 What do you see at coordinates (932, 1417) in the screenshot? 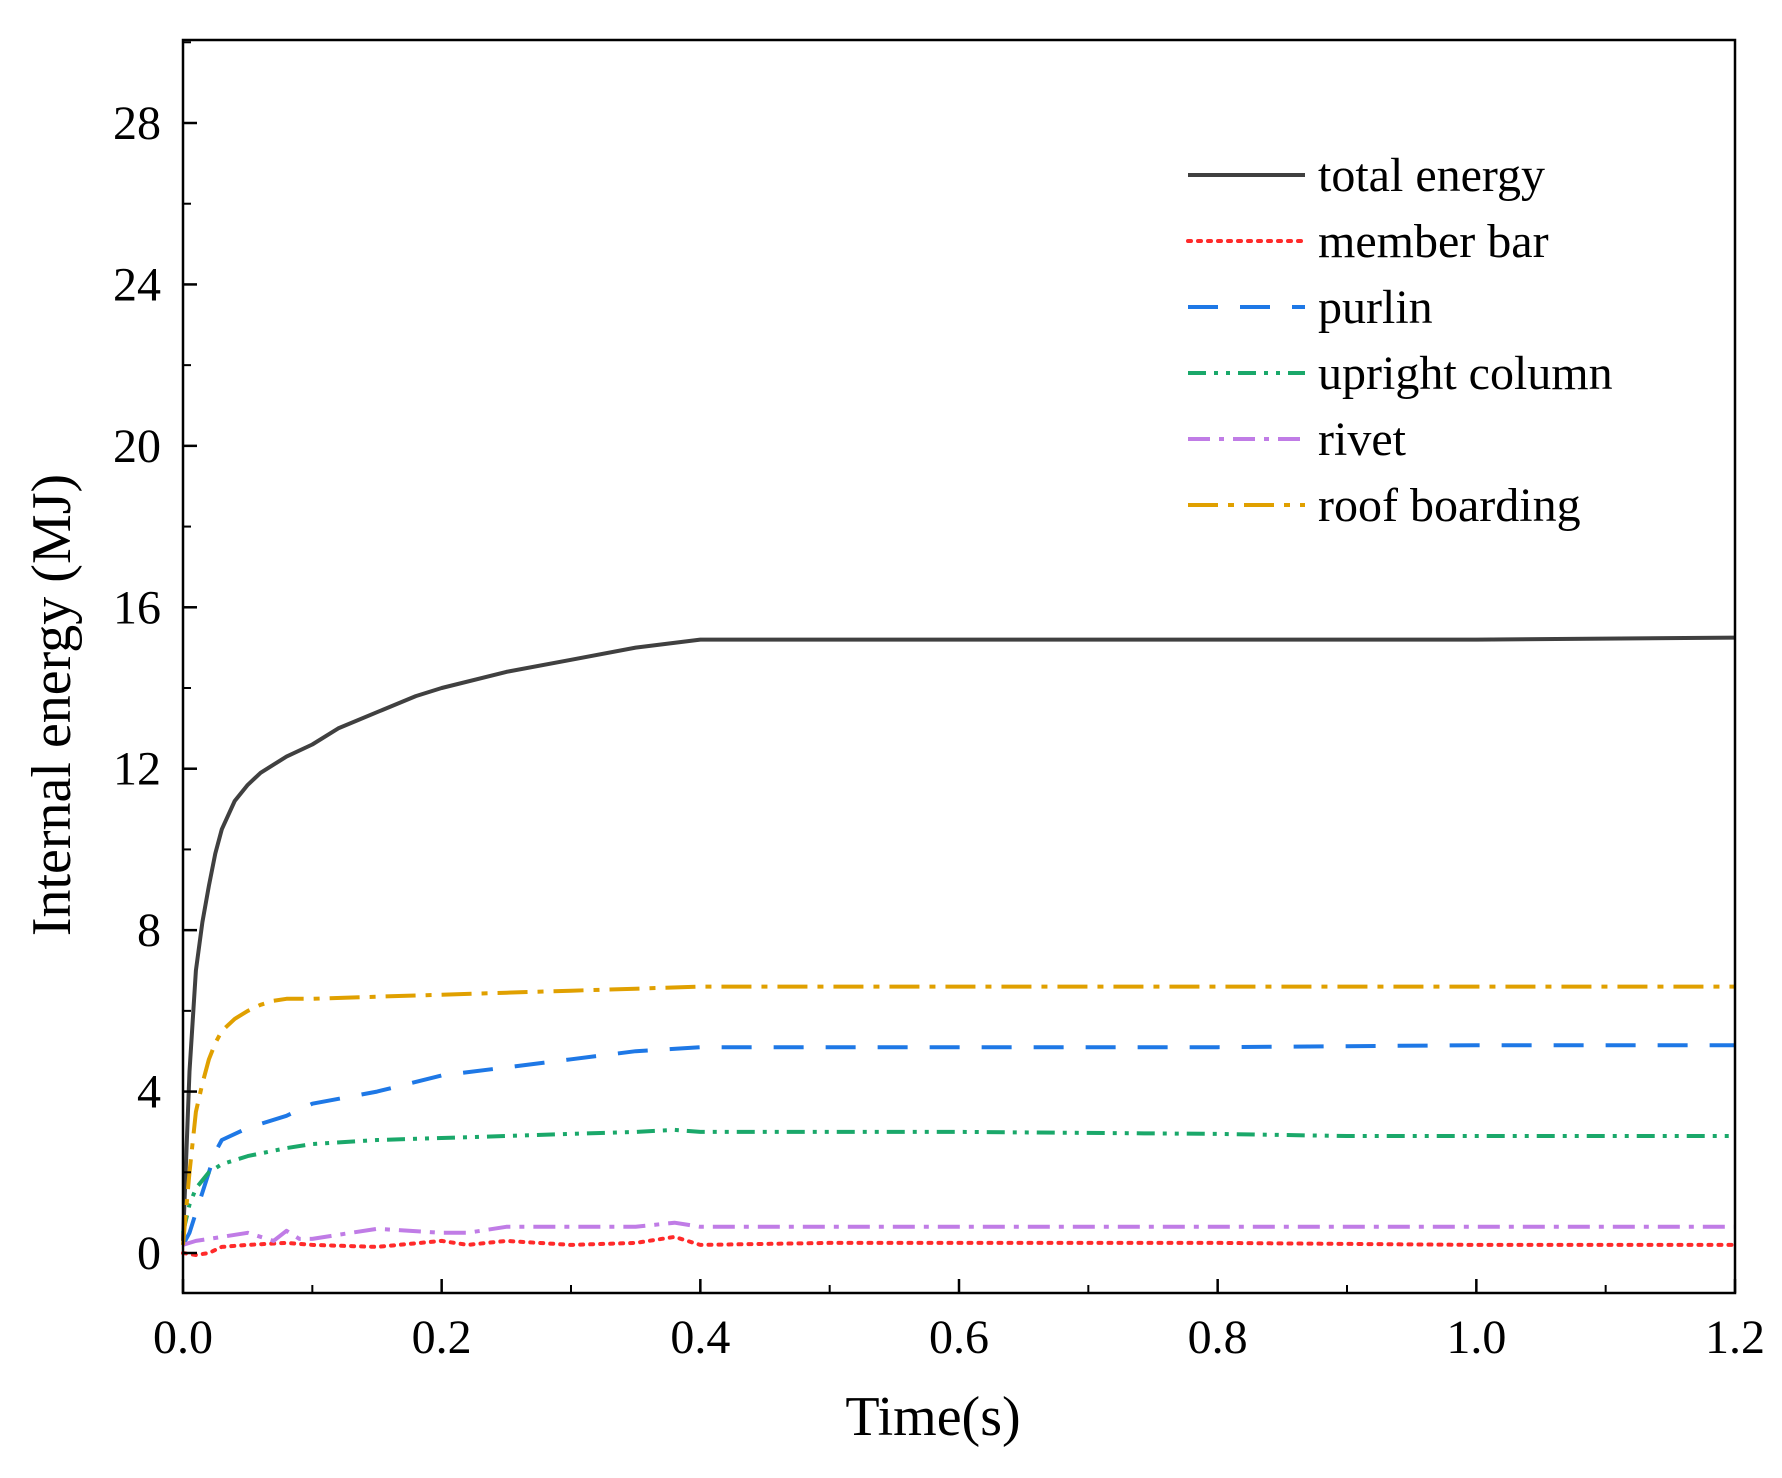
I see `x-axis-title: Time(s)` at bounding box center [932, 1417].